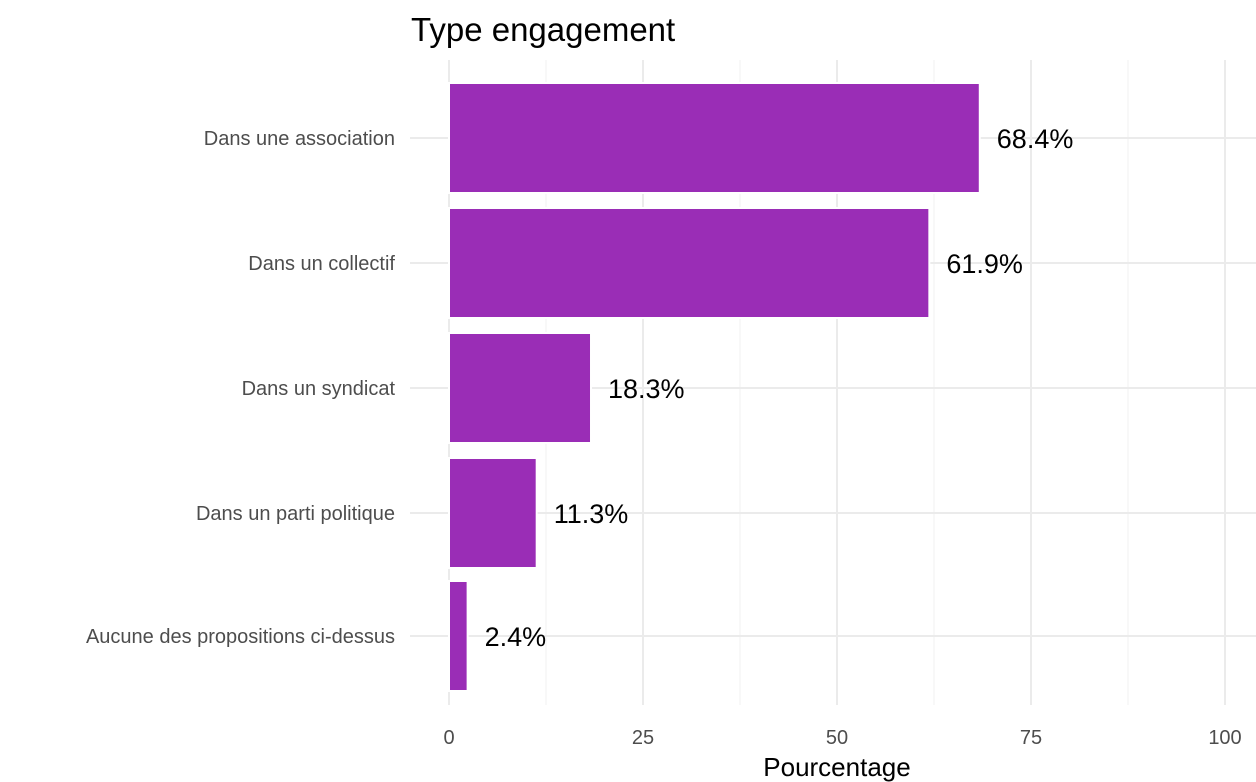 This screenshot has width=1256, height=782. Describe the element at coordinates (516, 637) in the screenshot. I see `value-label: 2.4%` at that location.